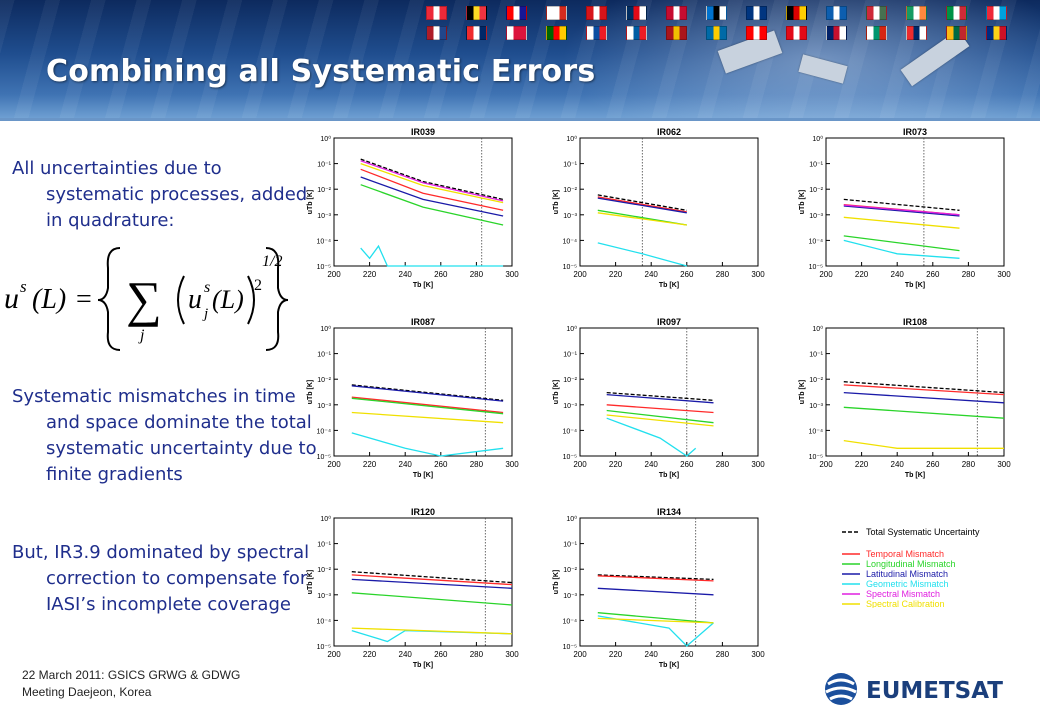 This screenshot has width=1040, height=720. What do you see at coordinates (905, 554) in the screenshot?
I see `legend-label: Temporal Mismatch` at bounding box center [905, 554].